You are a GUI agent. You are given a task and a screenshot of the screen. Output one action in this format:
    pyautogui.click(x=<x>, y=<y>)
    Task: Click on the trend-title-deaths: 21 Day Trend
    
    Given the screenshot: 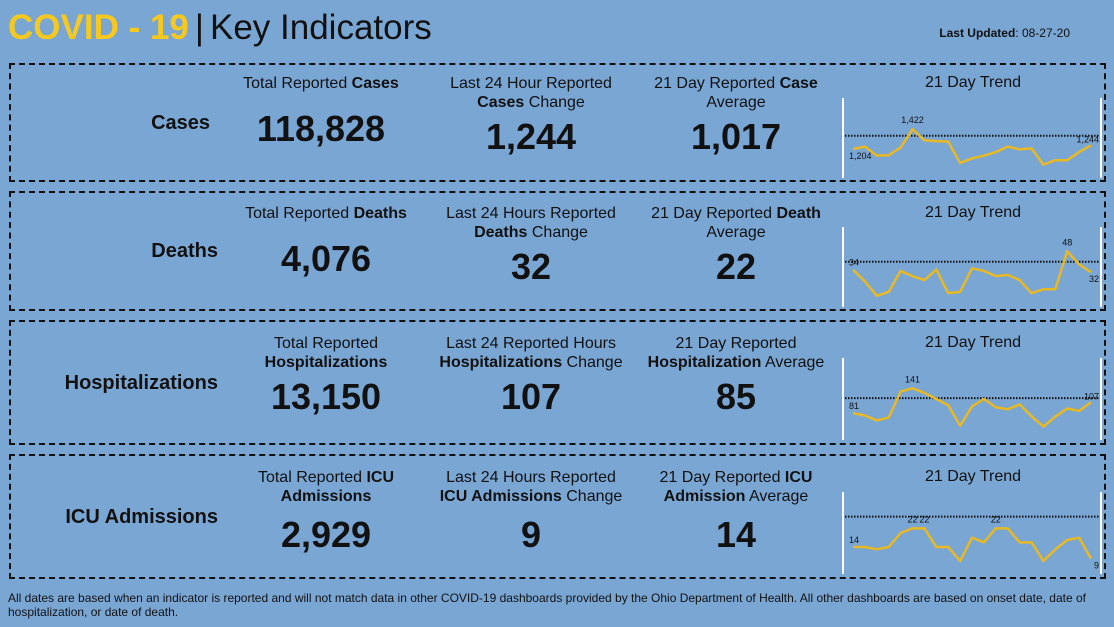 What is the action you would take?
    pyautogui.click(x=973, y=212)
    